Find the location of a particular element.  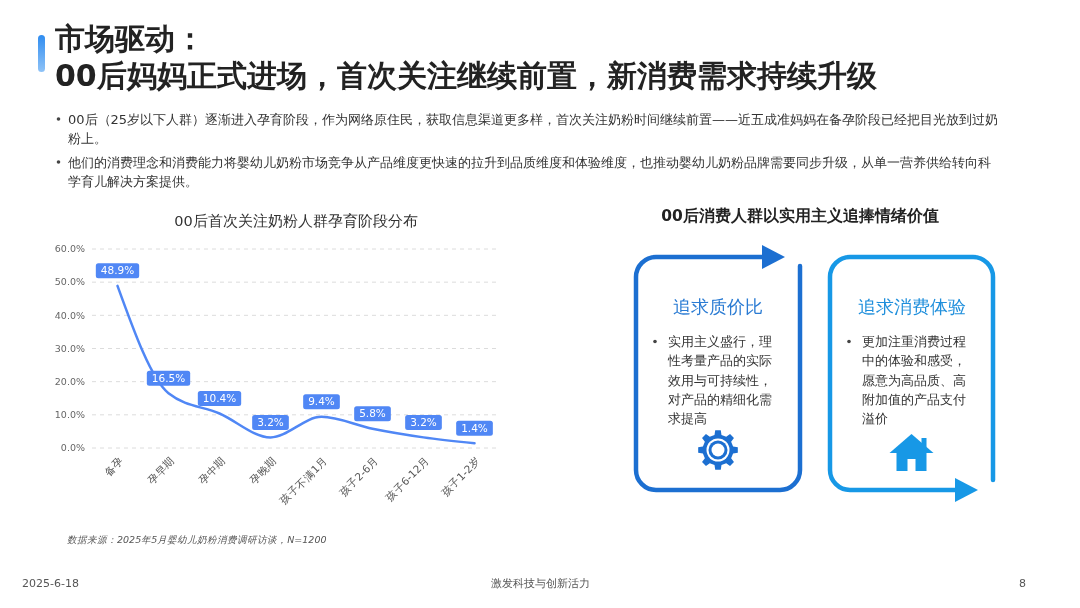

y-tick-label: 20.0% is located at coordinates (69, 381).